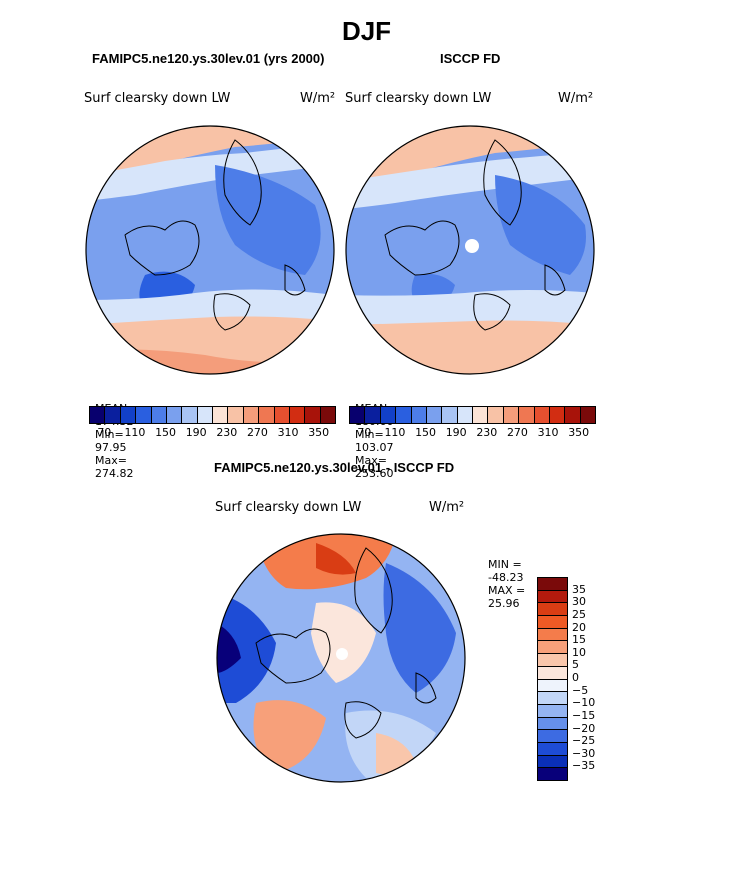 The image size is (733, 882). Describe the element at coordinates (470, 180) in the screenshot. I see `panel2-pale-band-north` at that location.